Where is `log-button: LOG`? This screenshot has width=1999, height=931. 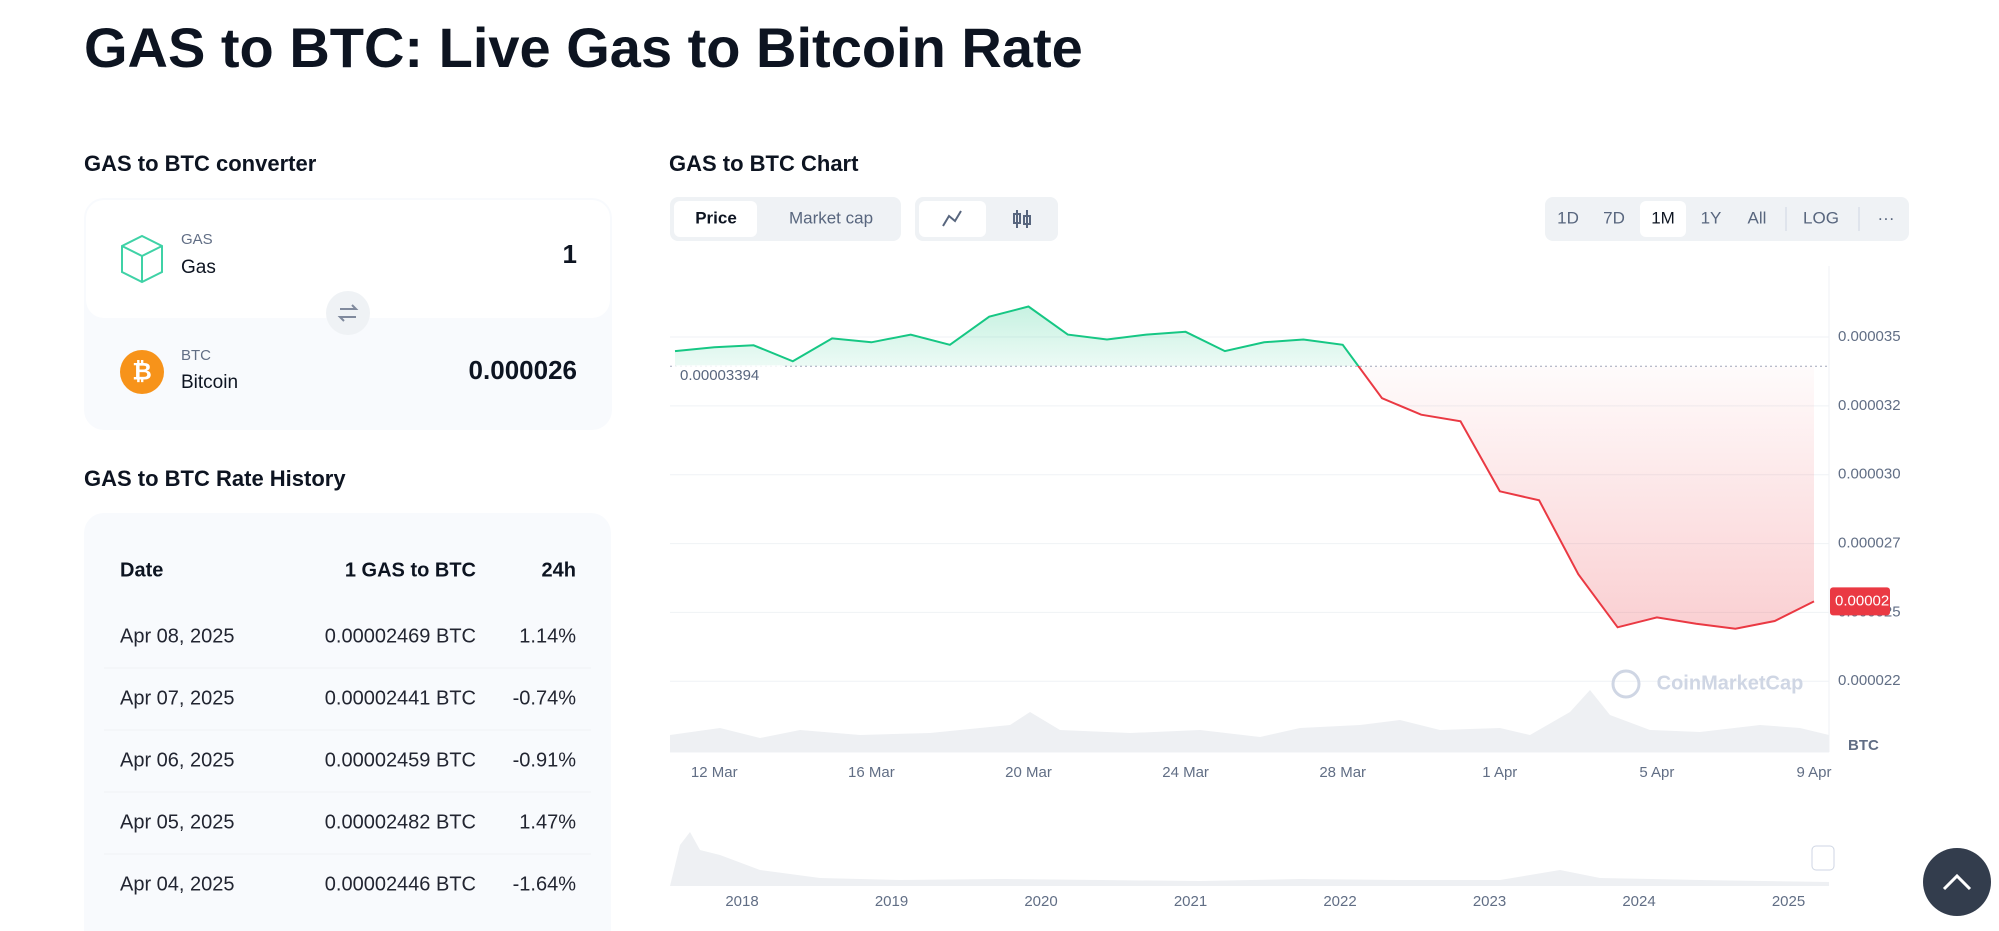
log-button: LOG is located at coordinates (1821, 217).